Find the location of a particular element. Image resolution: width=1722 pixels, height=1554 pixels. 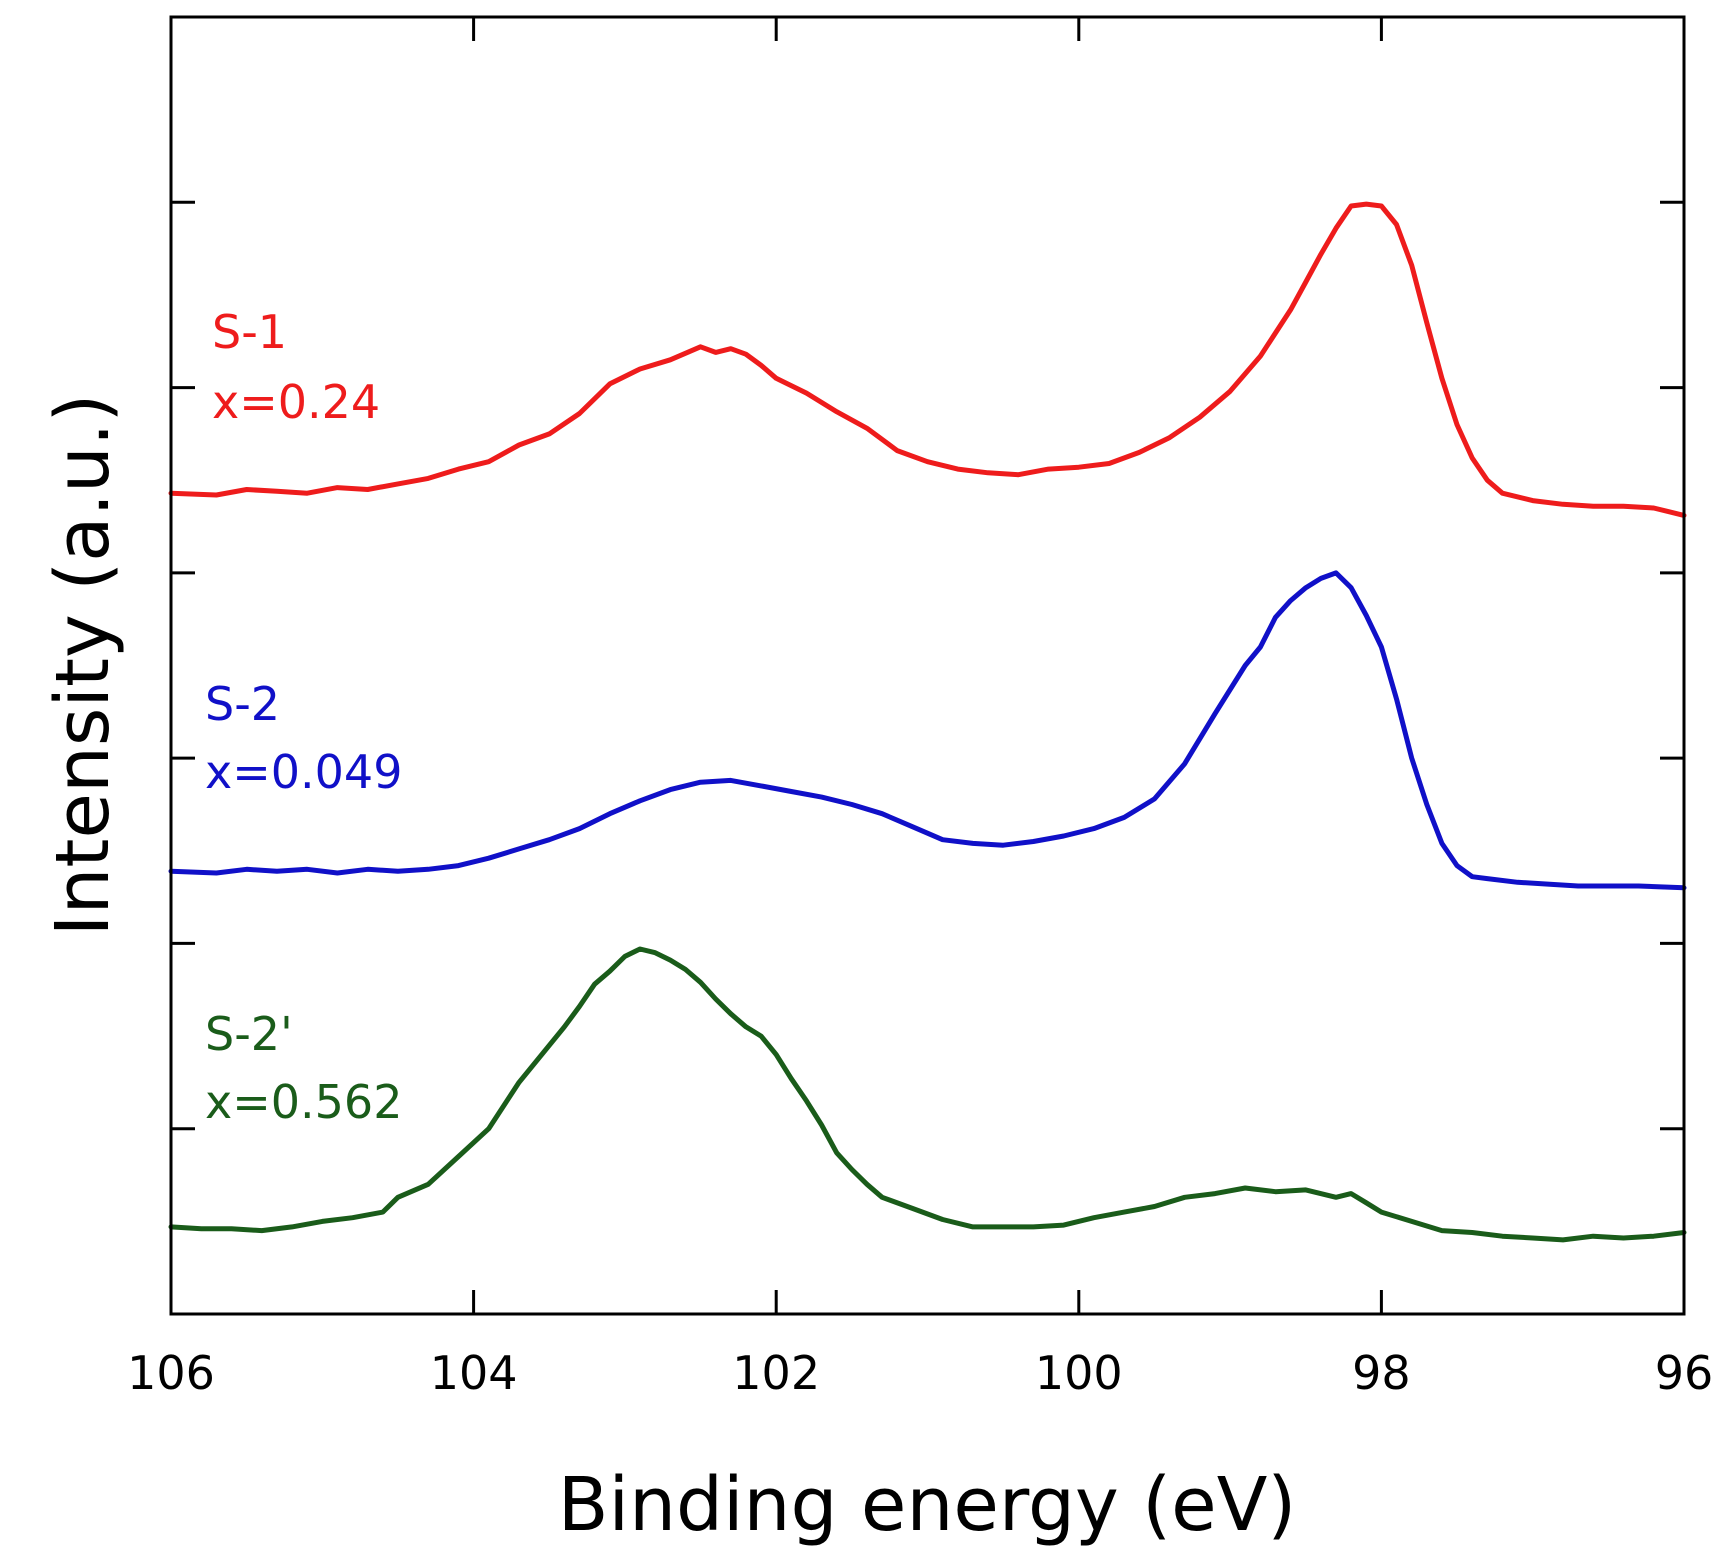

series-annotation-s2prime: x=0.562 is located at coordinates (303, 1102).